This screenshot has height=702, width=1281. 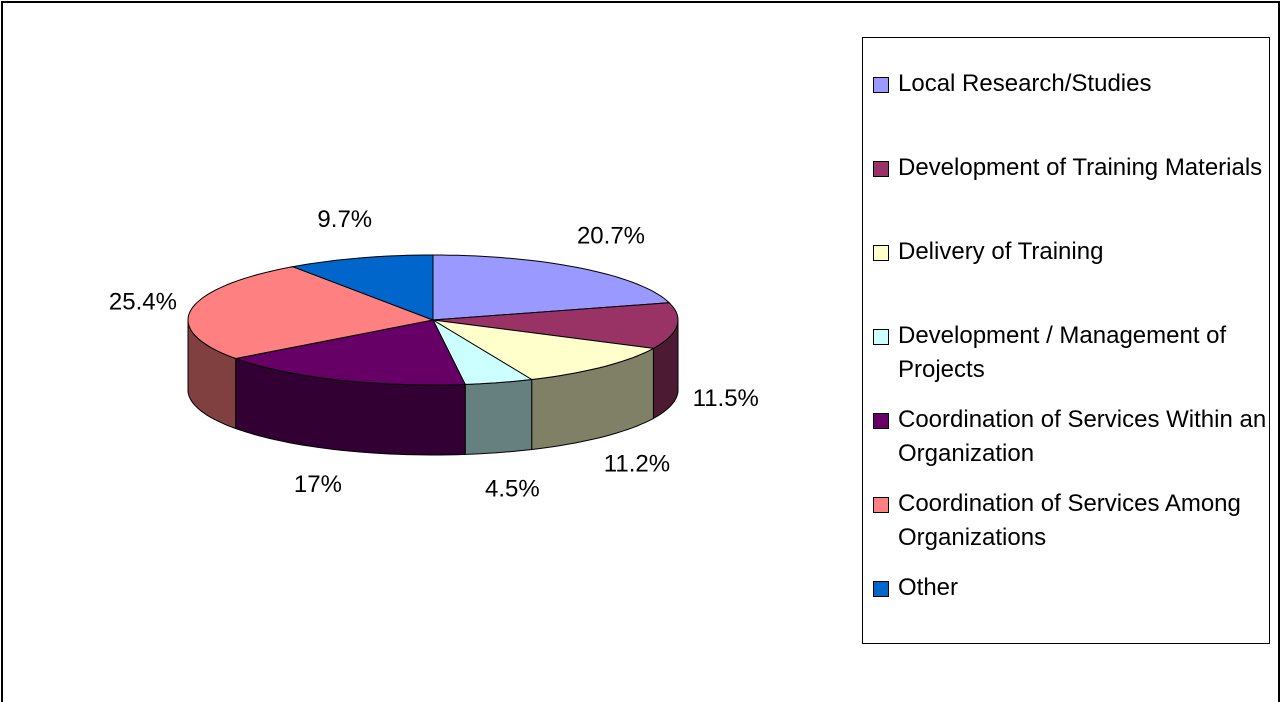 I want to click on data-label: 11.5%, so click(x=726, y=398).